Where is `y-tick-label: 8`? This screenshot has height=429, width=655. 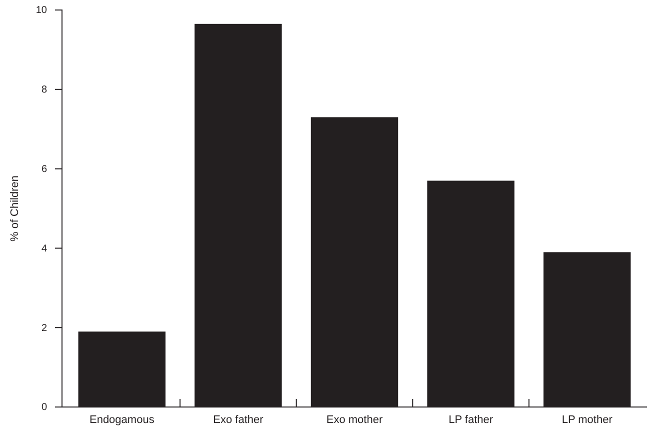
y-tick-label: 8 is located at coordinates (44, 90).